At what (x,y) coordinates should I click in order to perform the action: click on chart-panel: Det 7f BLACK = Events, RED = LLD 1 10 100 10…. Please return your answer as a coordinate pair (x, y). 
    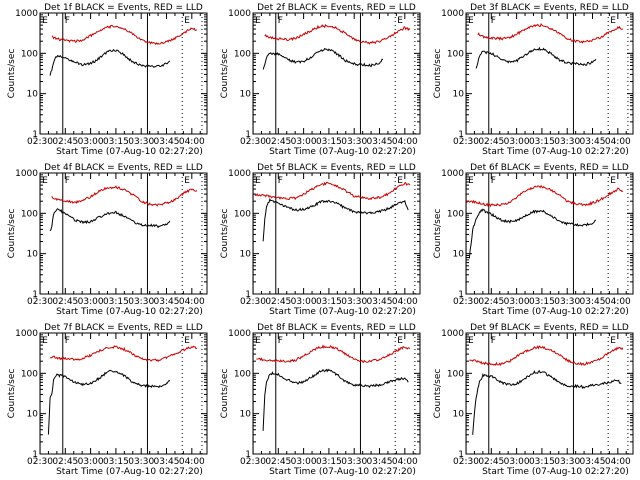
    Looking at the image, I should click on (107, 400).